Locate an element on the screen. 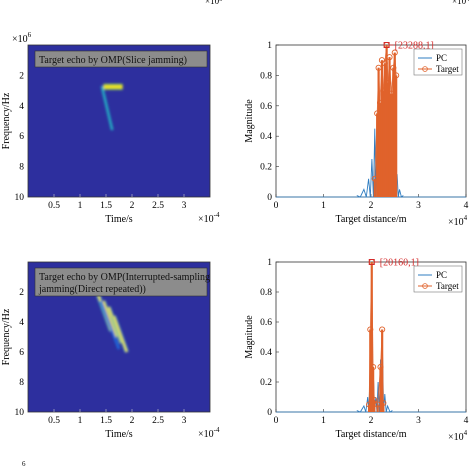 This screenshot has height=474, width=474. heatmap-background is located at coordinates (119, 121).